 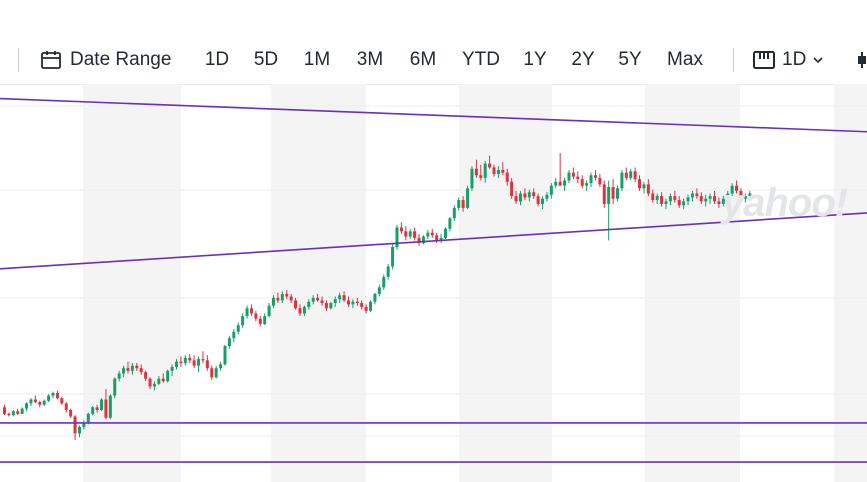 I want to click on interval-dropdown: 1D, so click(x=788, y=60).